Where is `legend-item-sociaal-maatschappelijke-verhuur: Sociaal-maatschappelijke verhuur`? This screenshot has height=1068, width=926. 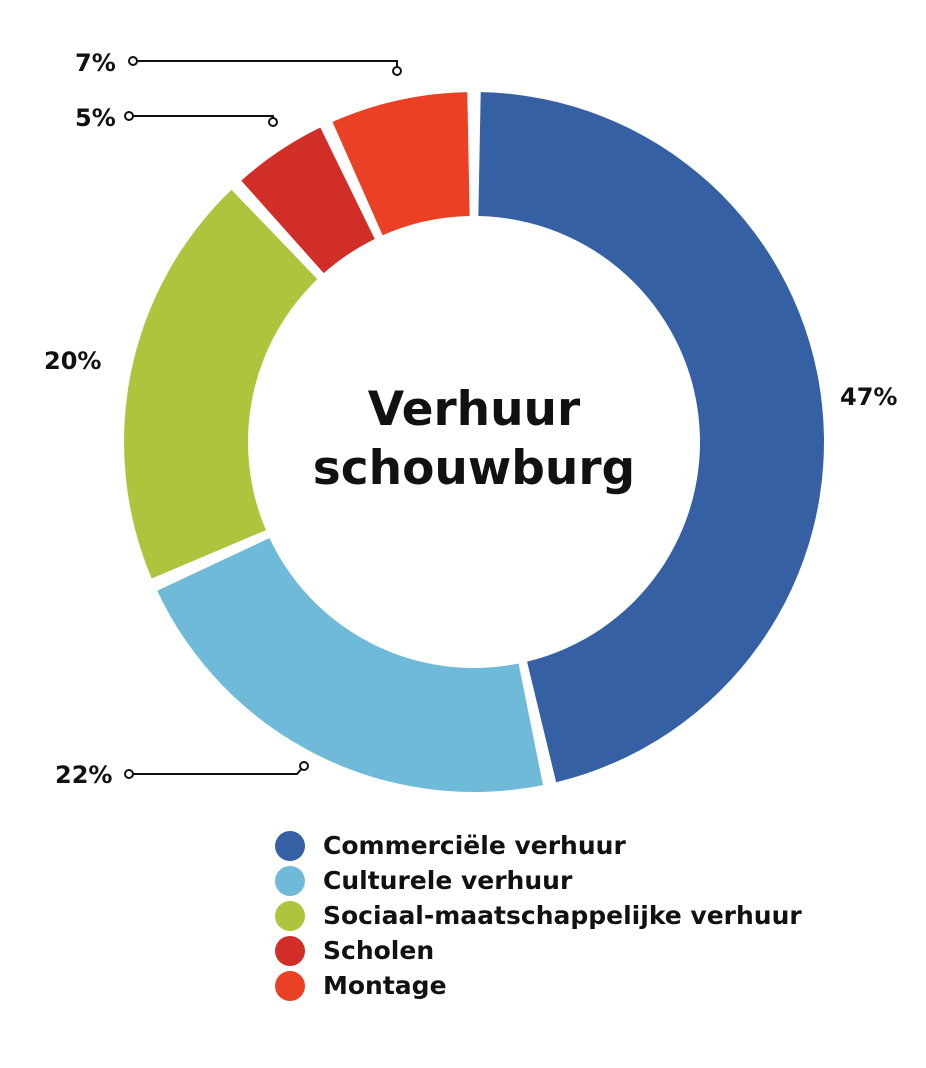 legend-item-sociaal-maatschappelijke-verhuur: Sociaal-maatschappelijke verhuur is located at coordinates (538, 915).